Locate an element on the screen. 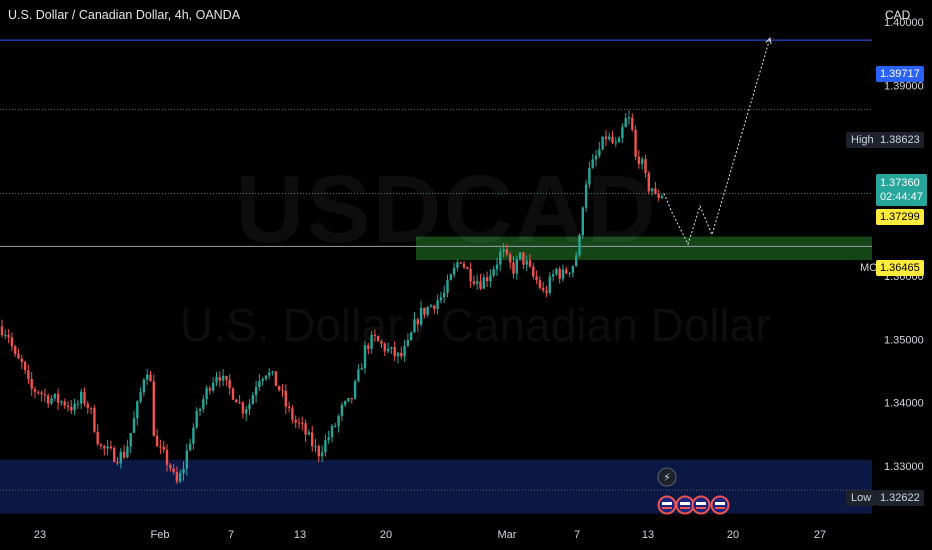 The image size is (932, 550). currency-label: CAD is located at coordinates (898, 15).